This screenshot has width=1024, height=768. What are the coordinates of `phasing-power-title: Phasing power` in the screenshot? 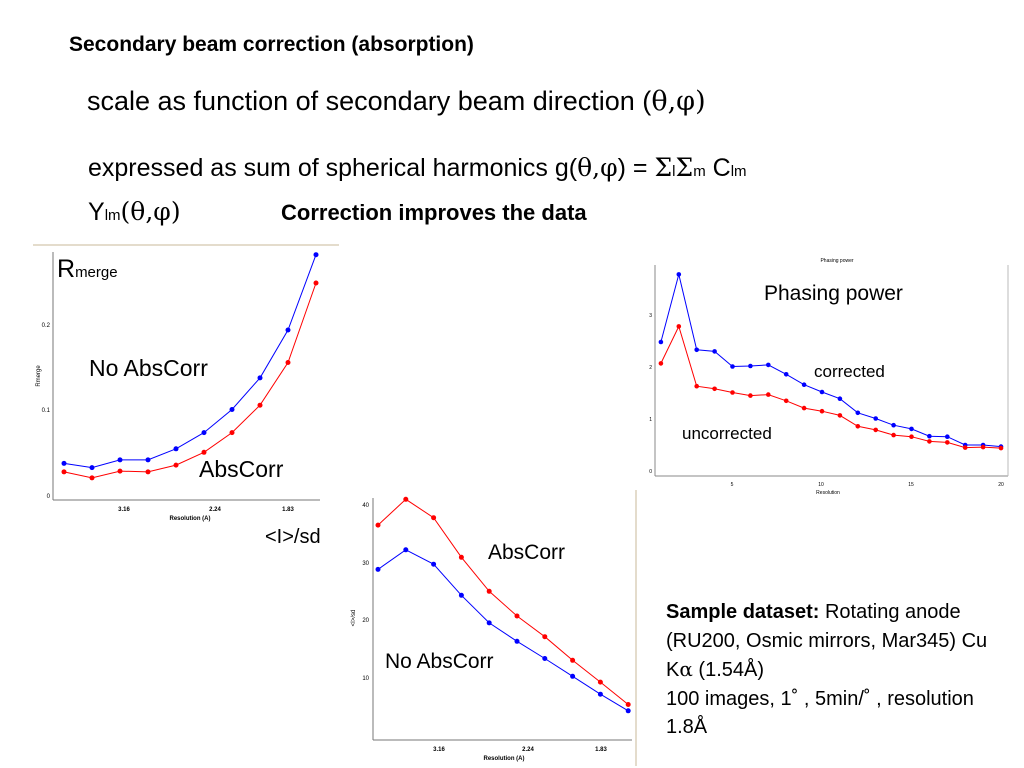 It's located at (833, 293).